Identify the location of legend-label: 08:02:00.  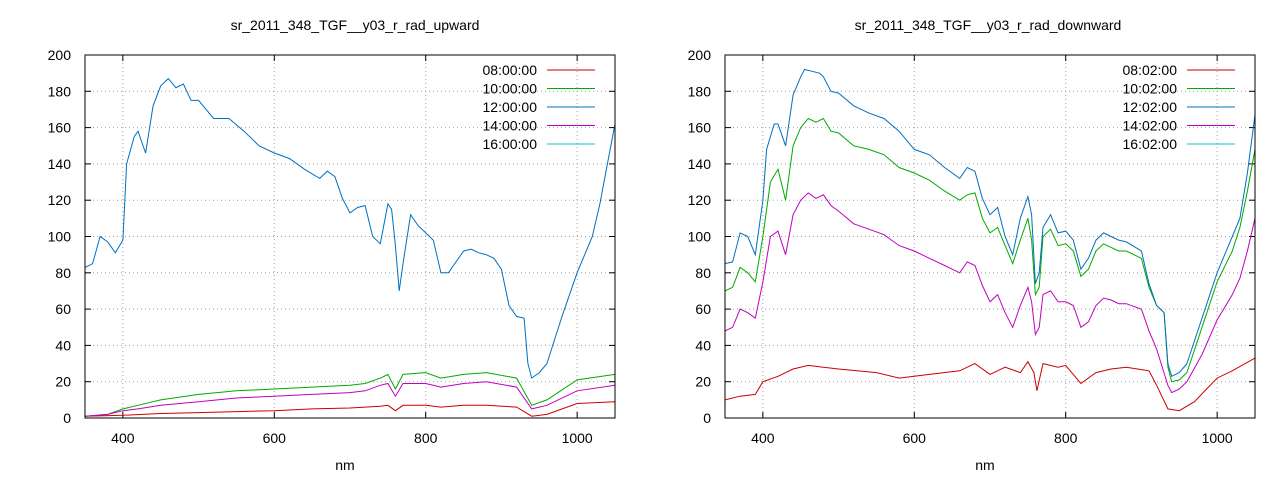
(1150, 70).